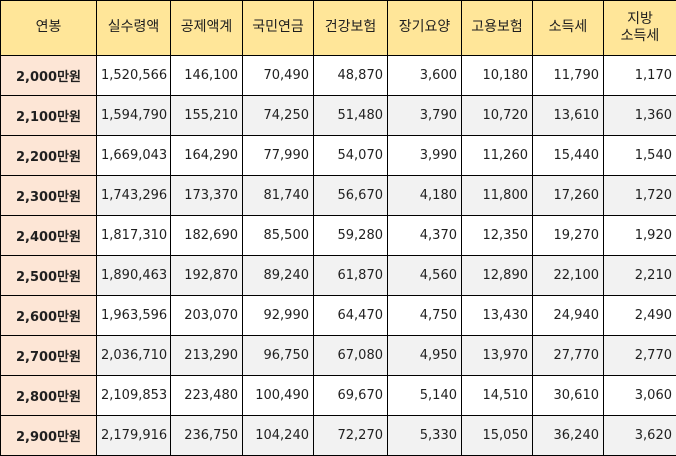  Describe the element at coordinates (134, 436) in the screenshot. I see `cell-net-pay: 2,179,916` at that location.